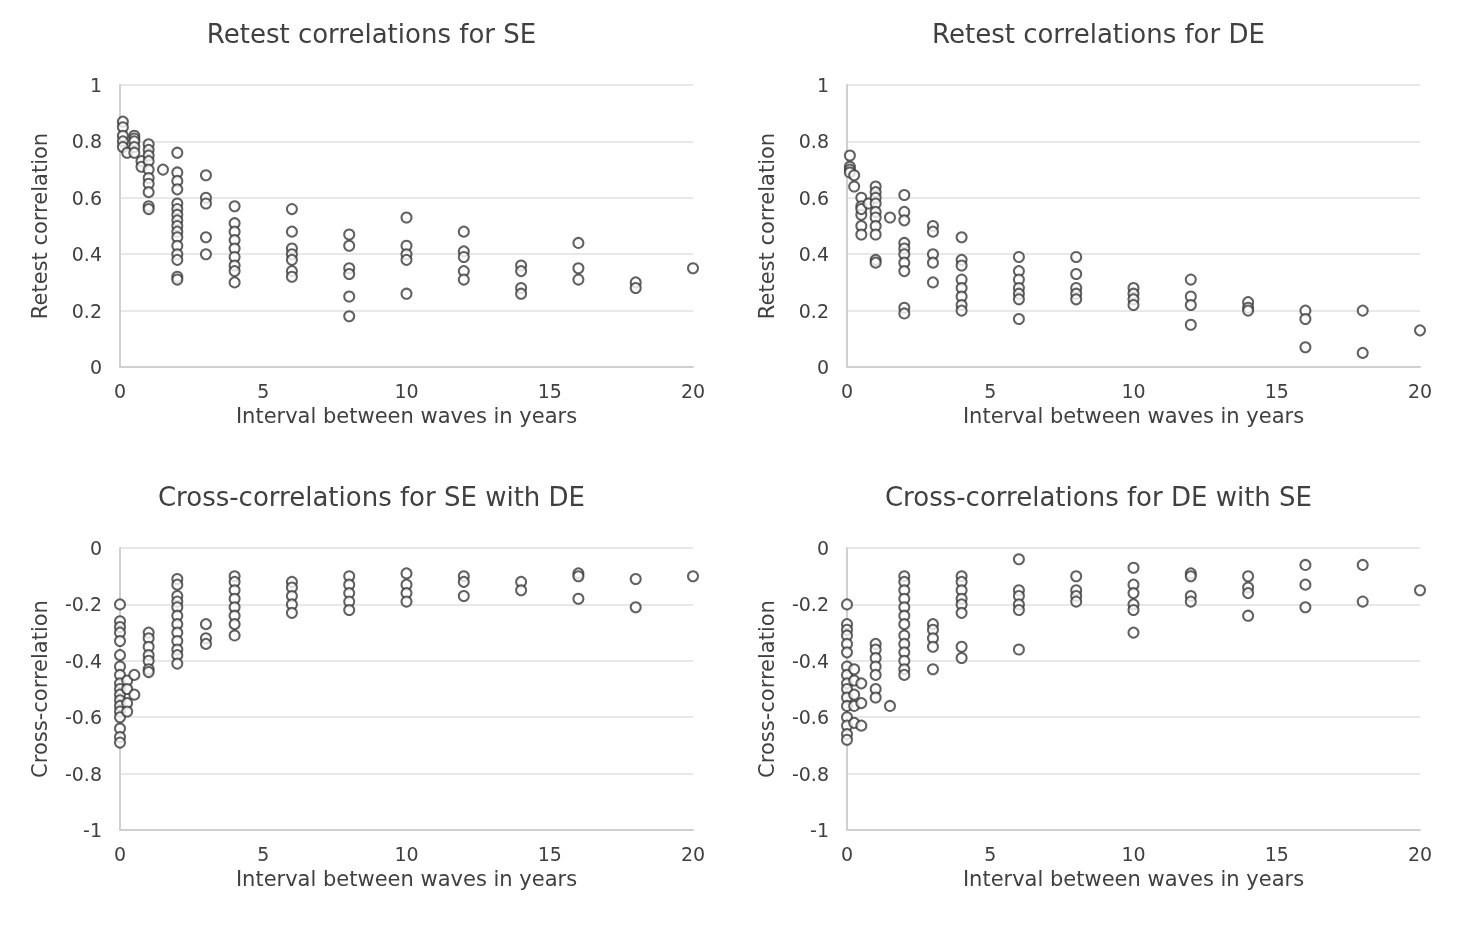 The image size is (1470, 943). What do you see at coordinates (1098, 497) in the screenshot?
I see `chart-title: Cross-correlations for DE with SE` at bounding box center [1098, 497].